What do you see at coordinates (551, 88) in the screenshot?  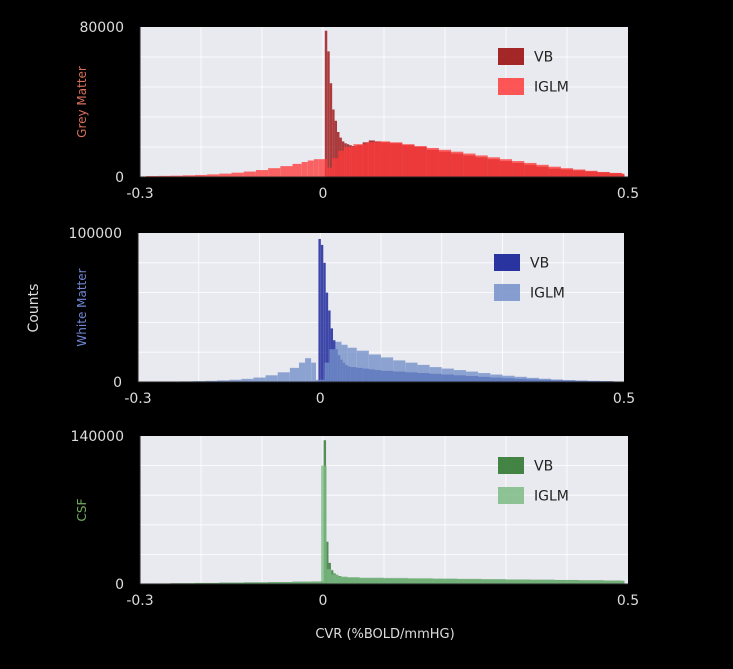 I see `panel-grey-matter-legend-label-iglm: IGLM` at bounding box center [551, 88].